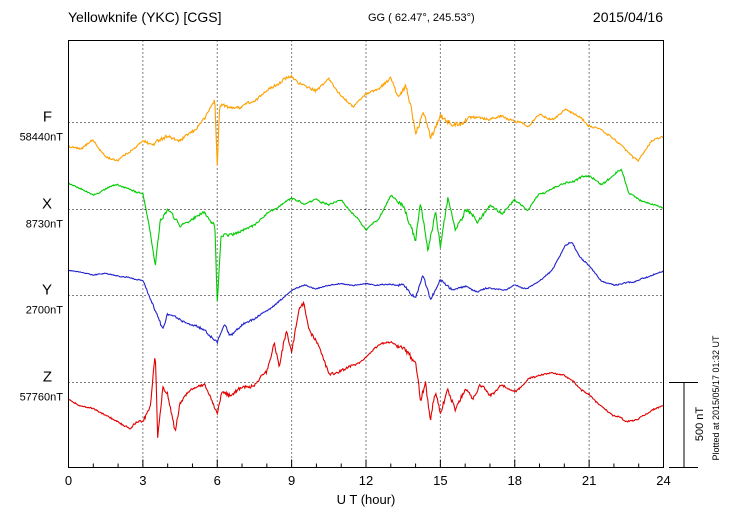 The height and width of the screenshot is (520, 730). Describe the element at coordinates (42, 138) in the screenshot. I see `baseline-value-F: 58440nT` at that location.